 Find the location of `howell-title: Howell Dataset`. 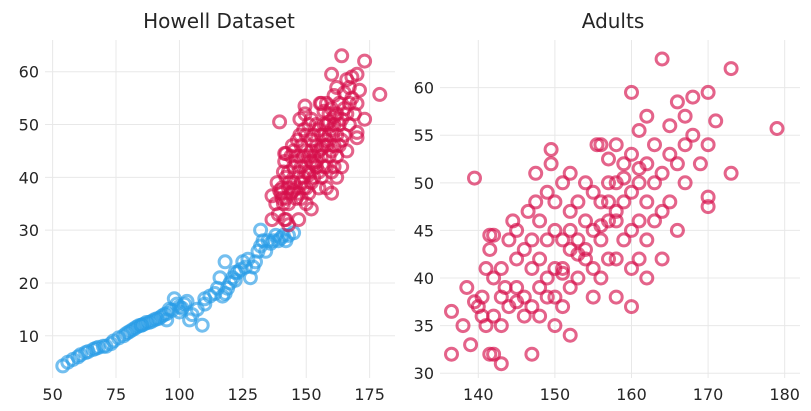

howell-title: Howell Dataset is located at coordinates (219, 21).